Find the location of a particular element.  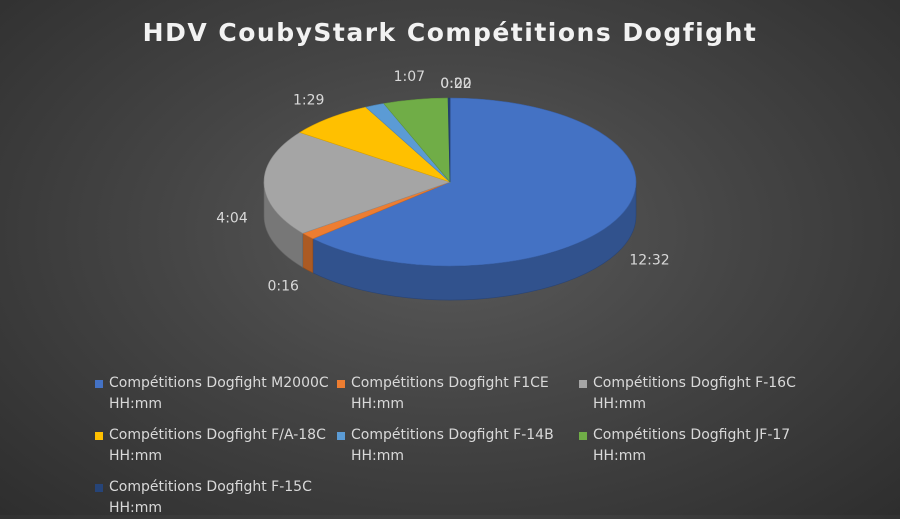

legend-item: Compétitions Dogfight F/A-18C HH:mm is located at coordinates (216, 446).